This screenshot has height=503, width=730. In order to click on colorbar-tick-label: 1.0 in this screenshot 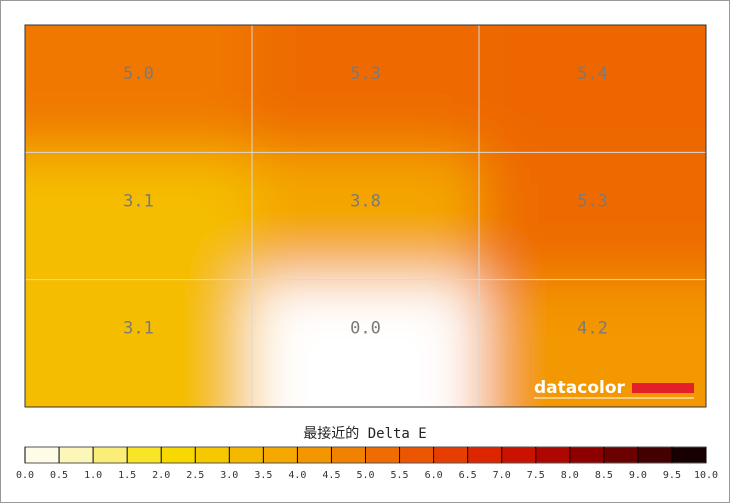, I will do `click(93, 475)`.